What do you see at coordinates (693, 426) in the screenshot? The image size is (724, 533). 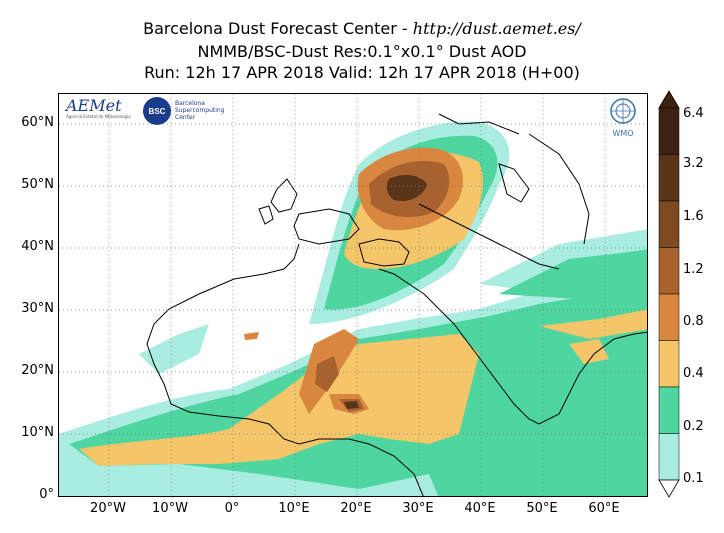 I see `colorbar-label: 0.2` at bounding box center [693, 426].